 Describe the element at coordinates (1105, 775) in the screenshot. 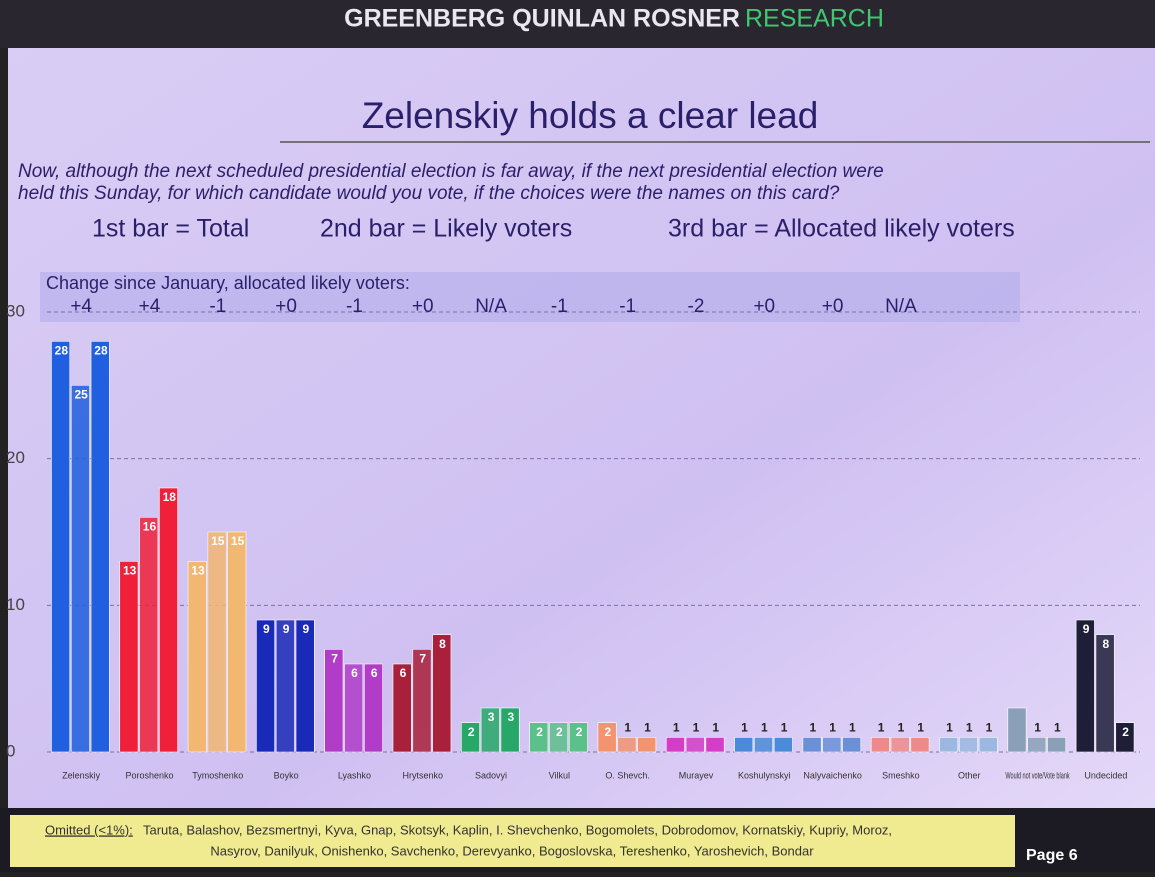

I see `x-tick-label: Undecided` at that location.